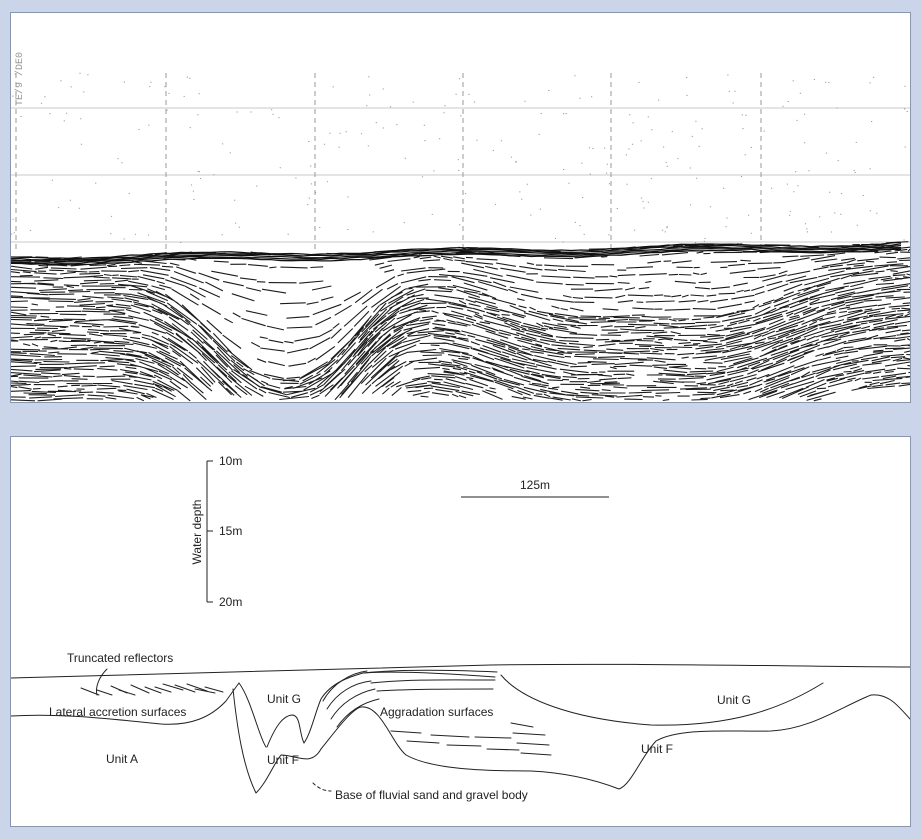 This screenshot has height=839, width=922. What do you see at coordinates (125, 703) in the screenshot?
I see `unit-a-top-boundary` at bounding box center [125, 703].